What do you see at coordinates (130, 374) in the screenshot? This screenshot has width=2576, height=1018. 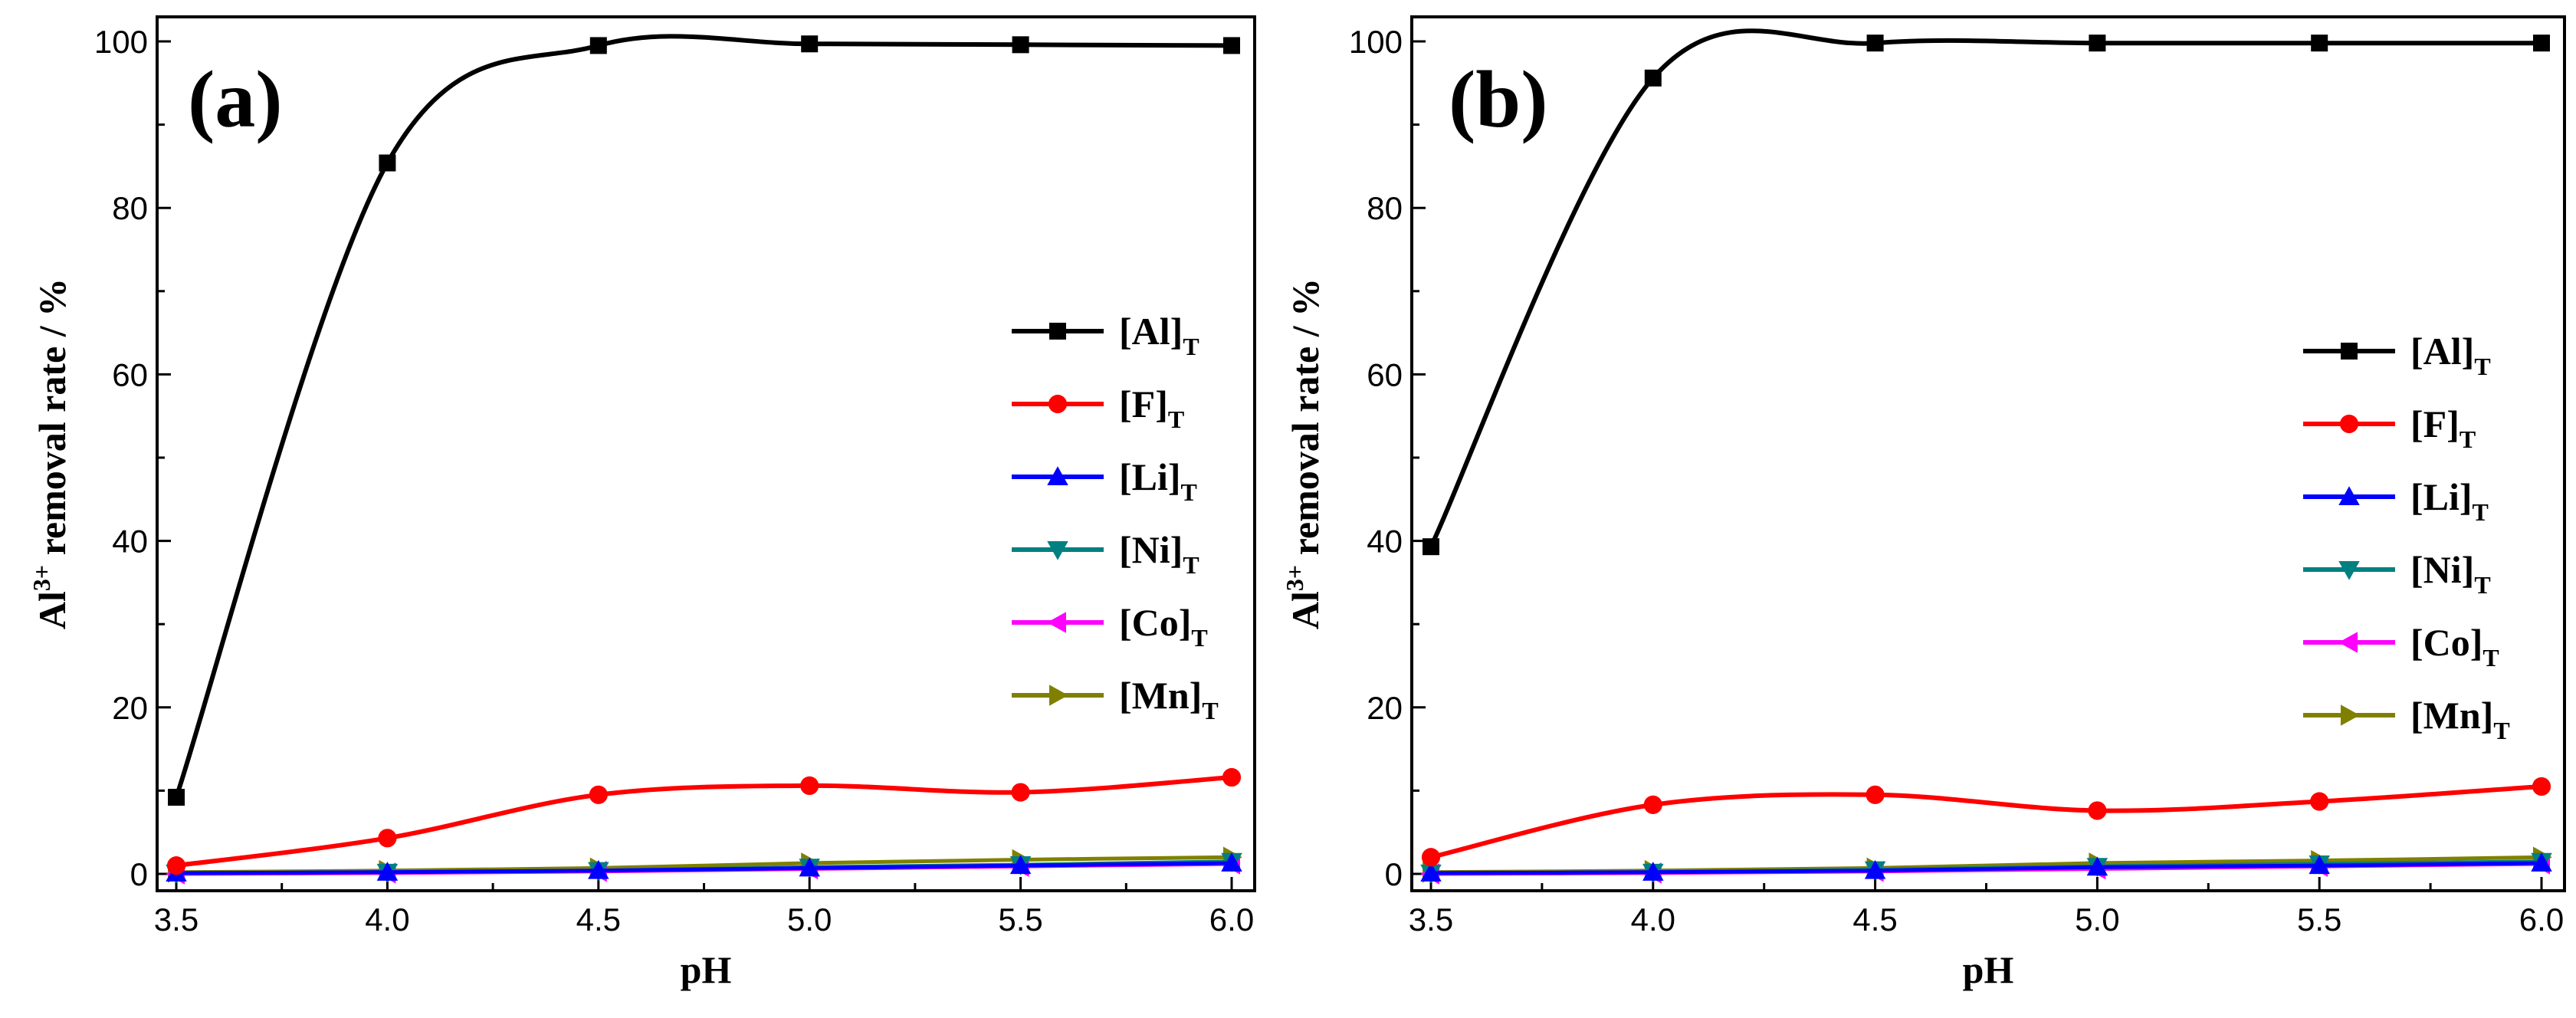 I see `y-tick-label: 60` at bounding box center [130, 374].